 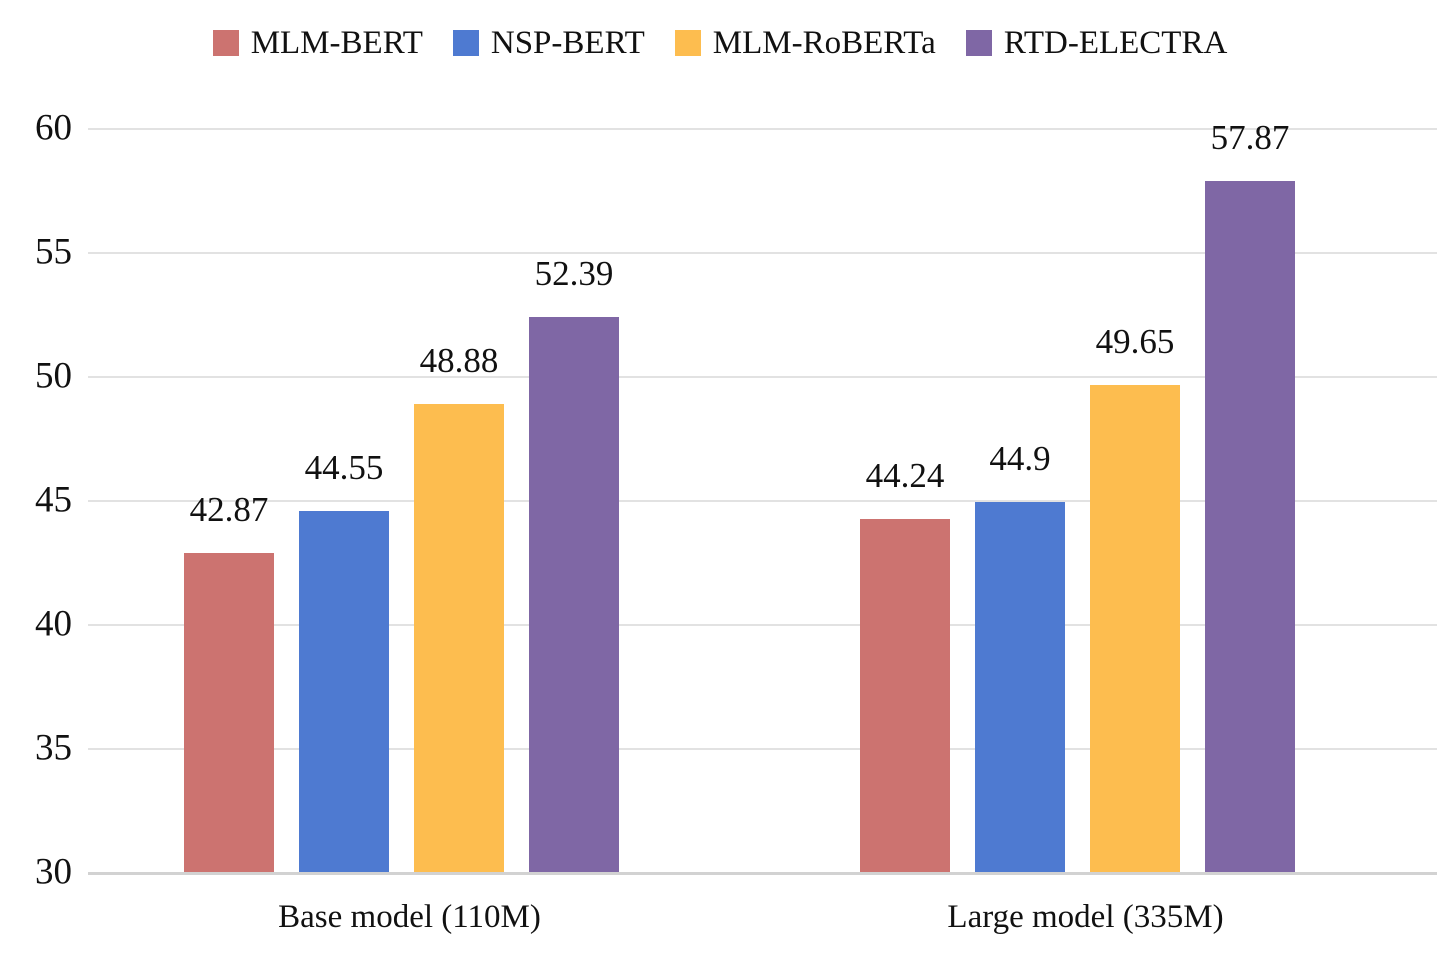 What do you see at coordinates (1135, 628) in the screenshot?
I see `bar-mlm-roberta-group2` at bounding box center [1135, 628].